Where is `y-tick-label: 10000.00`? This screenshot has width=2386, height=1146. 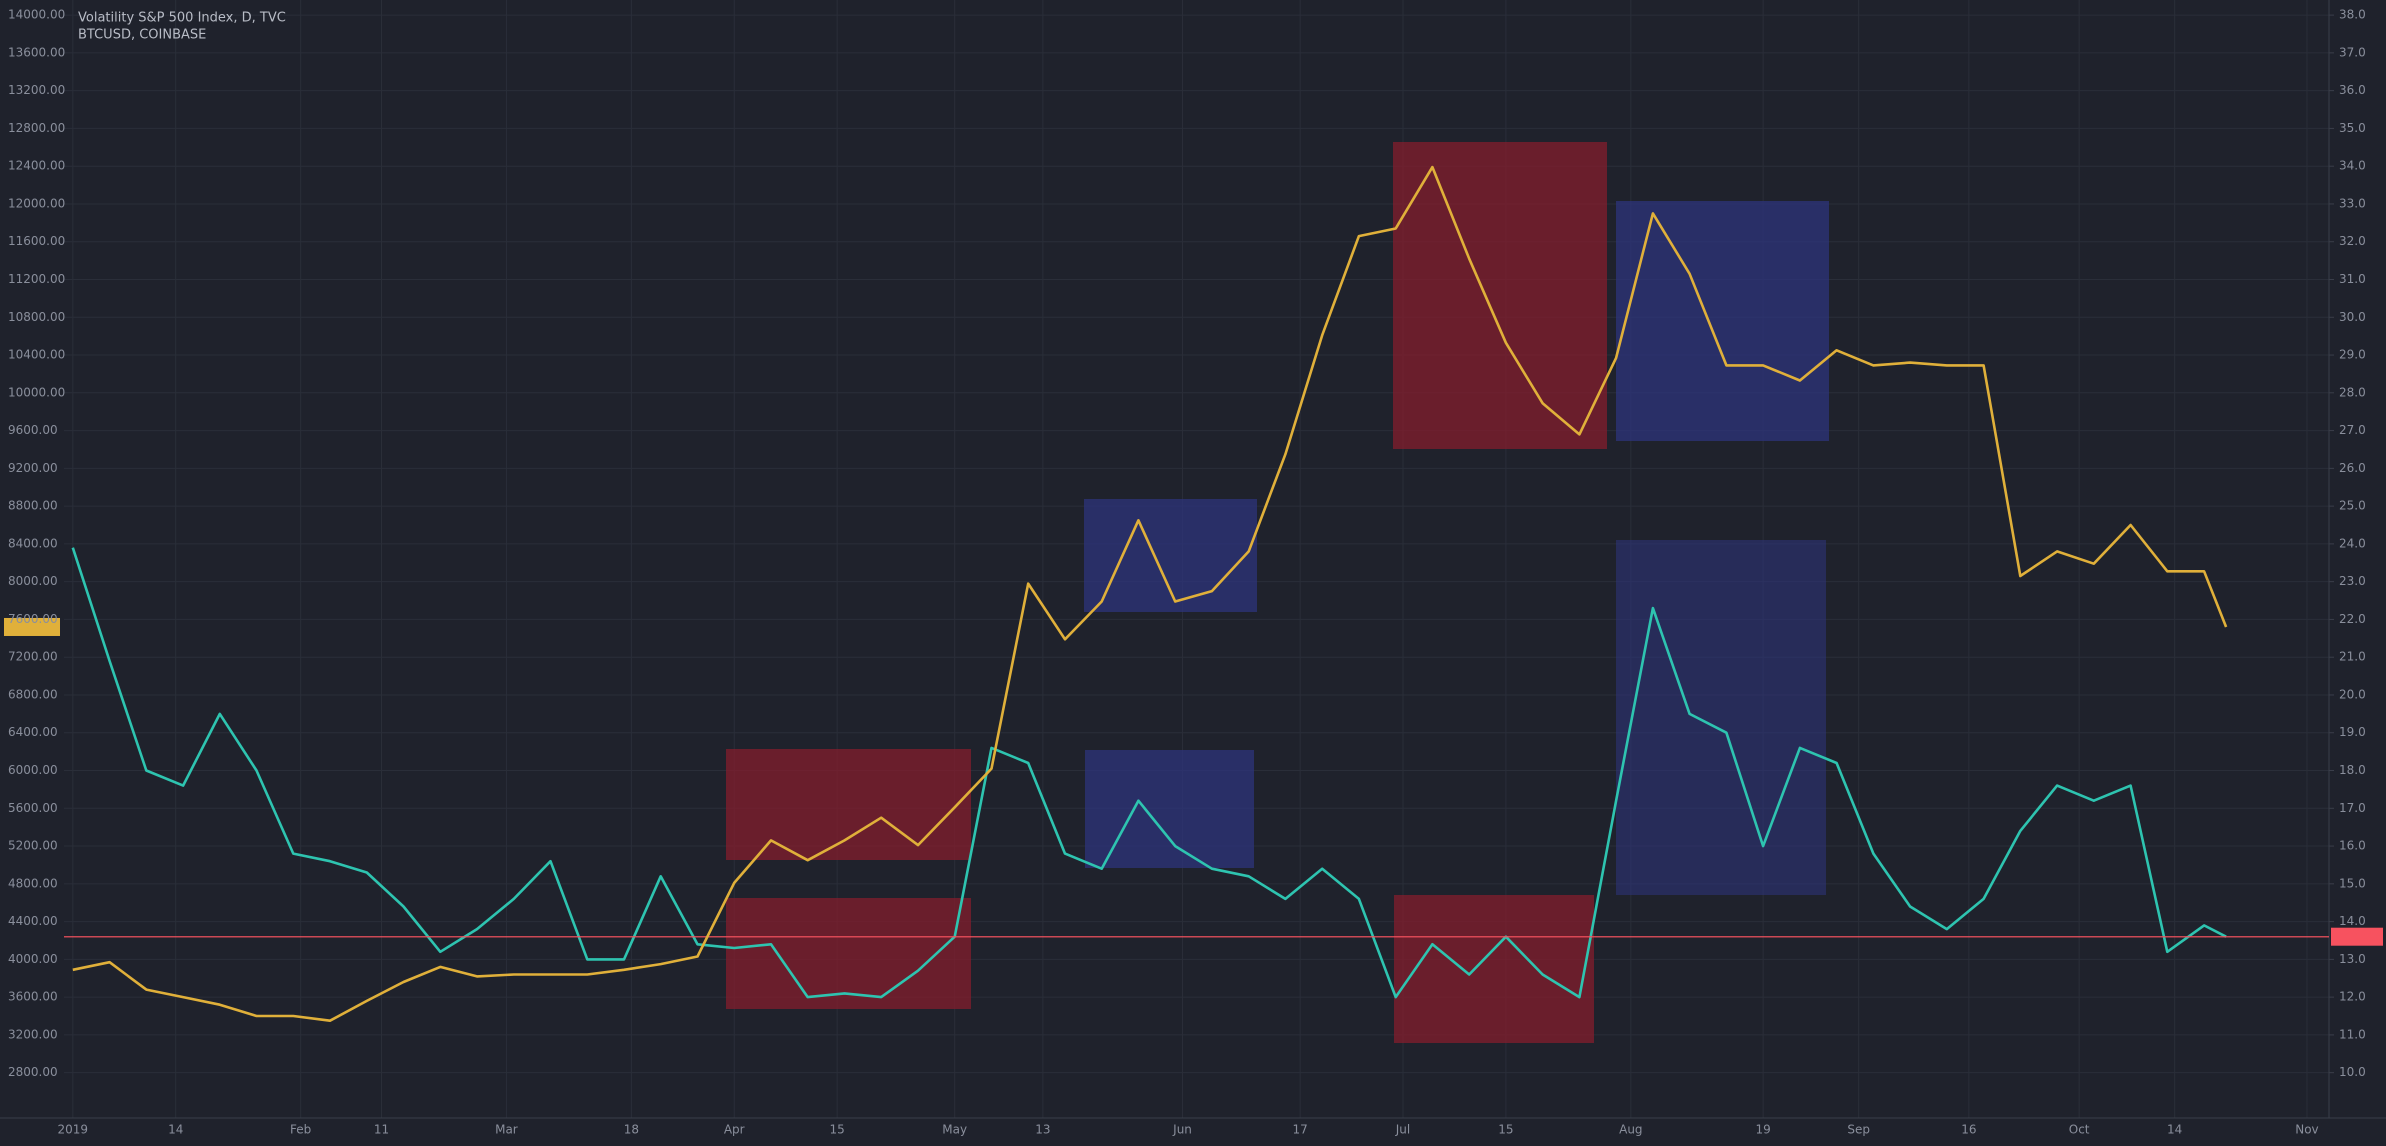 y-tick-label: 10000.00 is located at coordinates (36, 392).